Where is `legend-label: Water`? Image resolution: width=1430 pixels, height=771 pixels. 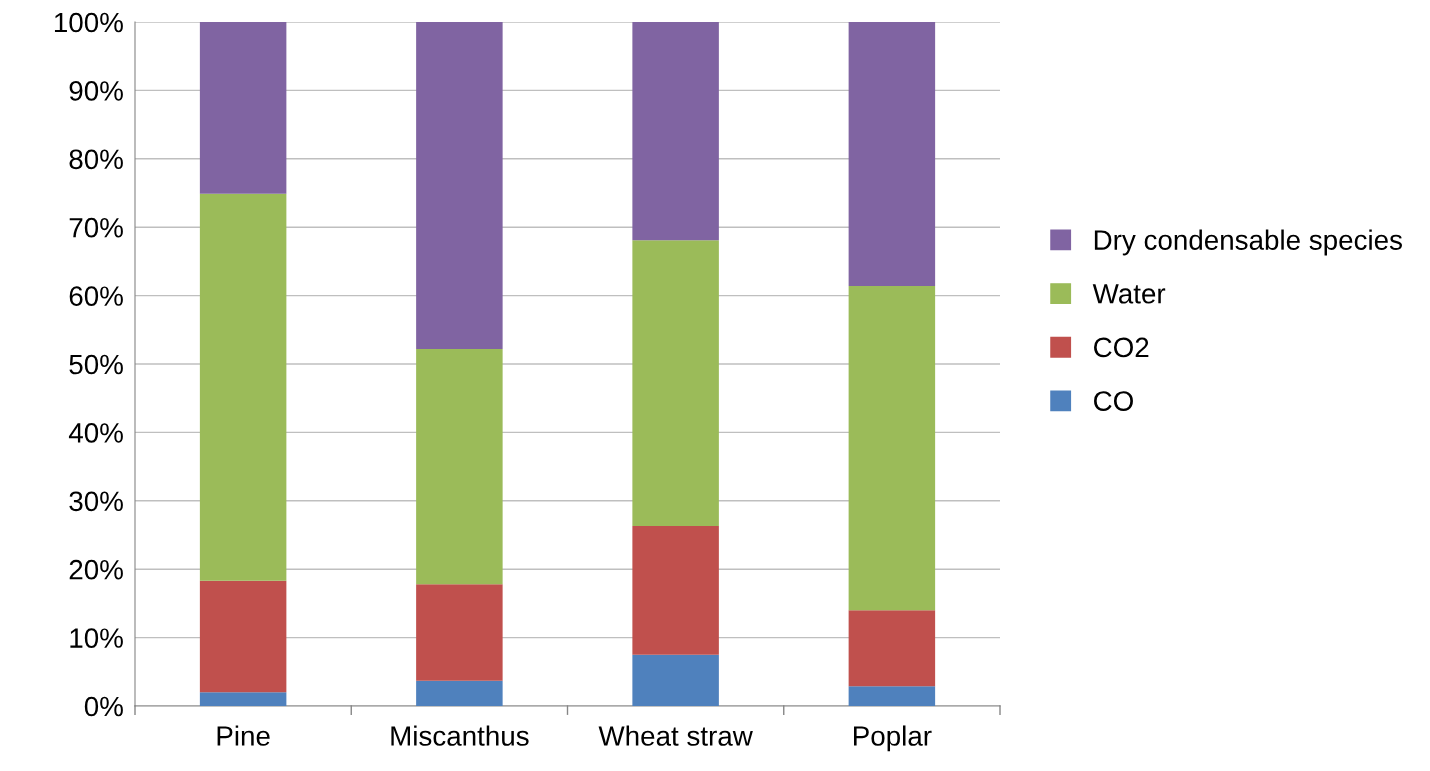
legend-label: Water is located at coordinates (1129, 294).